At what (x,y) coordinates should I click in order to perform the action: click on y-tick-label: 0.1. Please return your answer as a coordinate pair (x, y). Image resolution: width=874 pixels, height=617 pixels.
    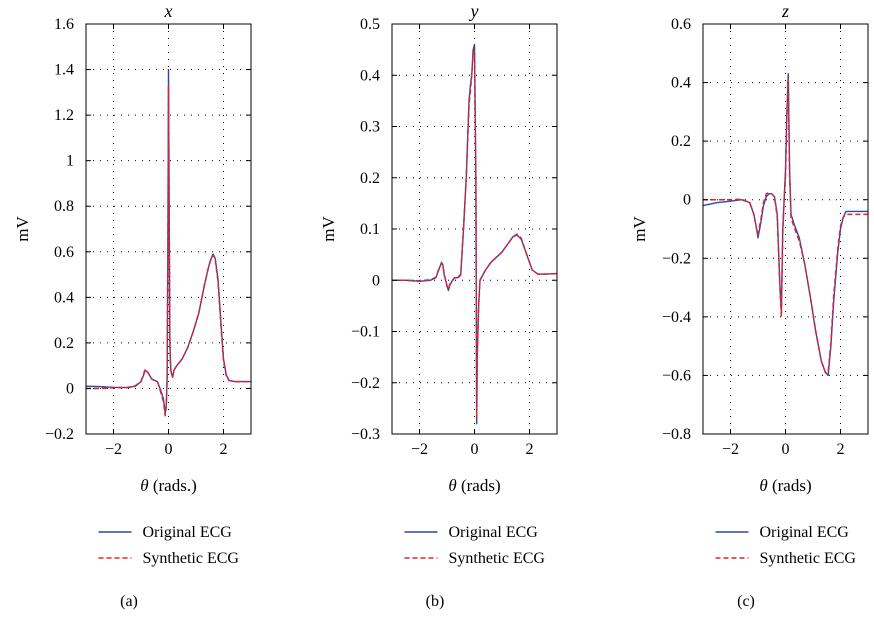
    Looking at the image, I should click on (370, 229).